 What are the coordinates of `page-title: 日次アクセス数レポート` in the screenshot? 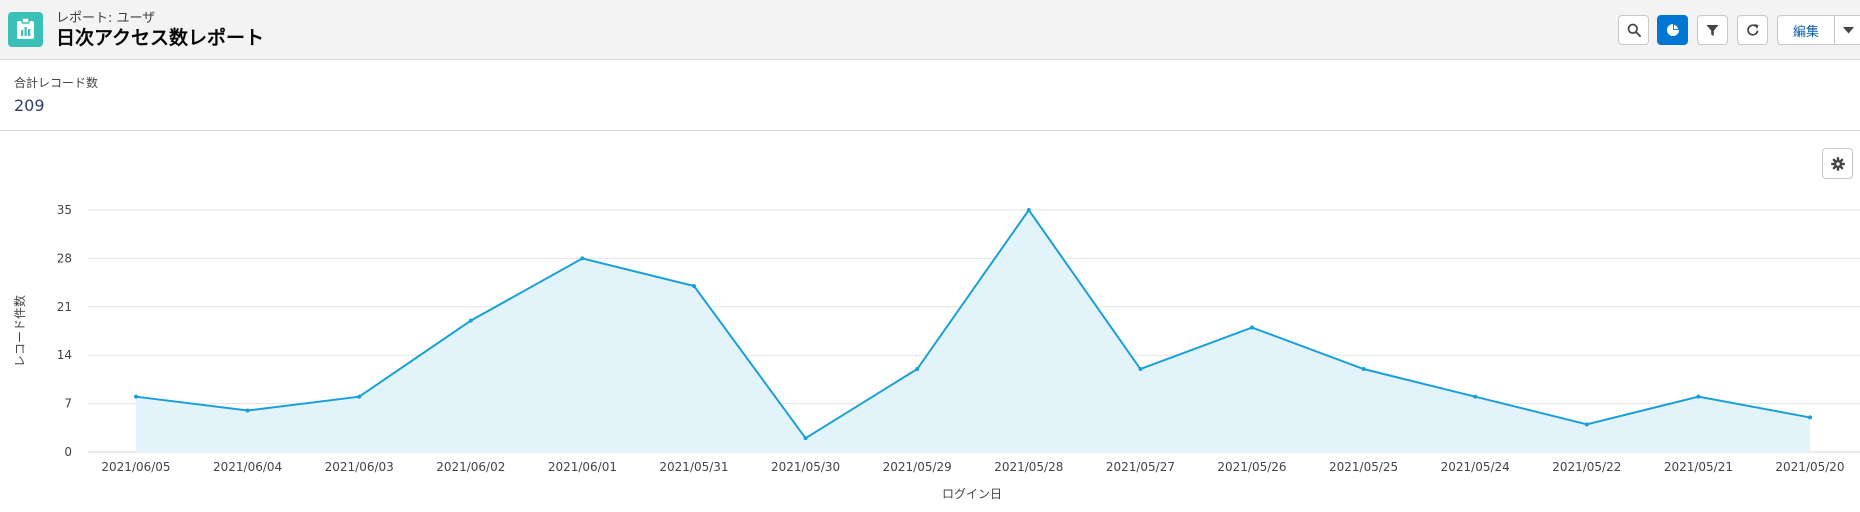 It's located at (160, 38).